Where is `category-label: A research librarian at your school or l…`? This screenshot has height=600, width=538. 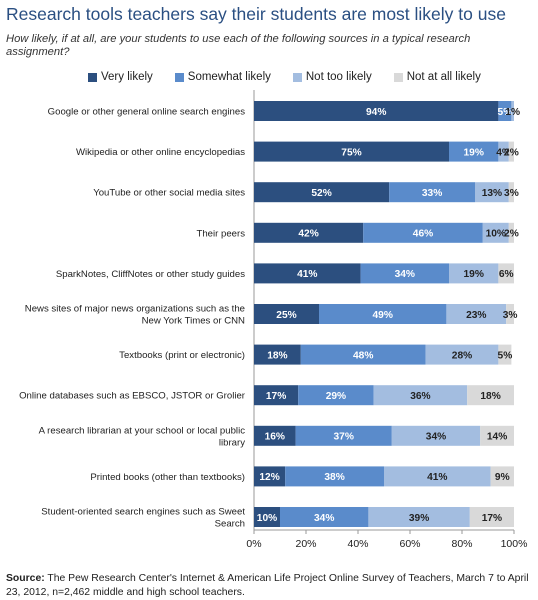 category-label: A research librarian at your school or l… is located at coordinates (142, 430).